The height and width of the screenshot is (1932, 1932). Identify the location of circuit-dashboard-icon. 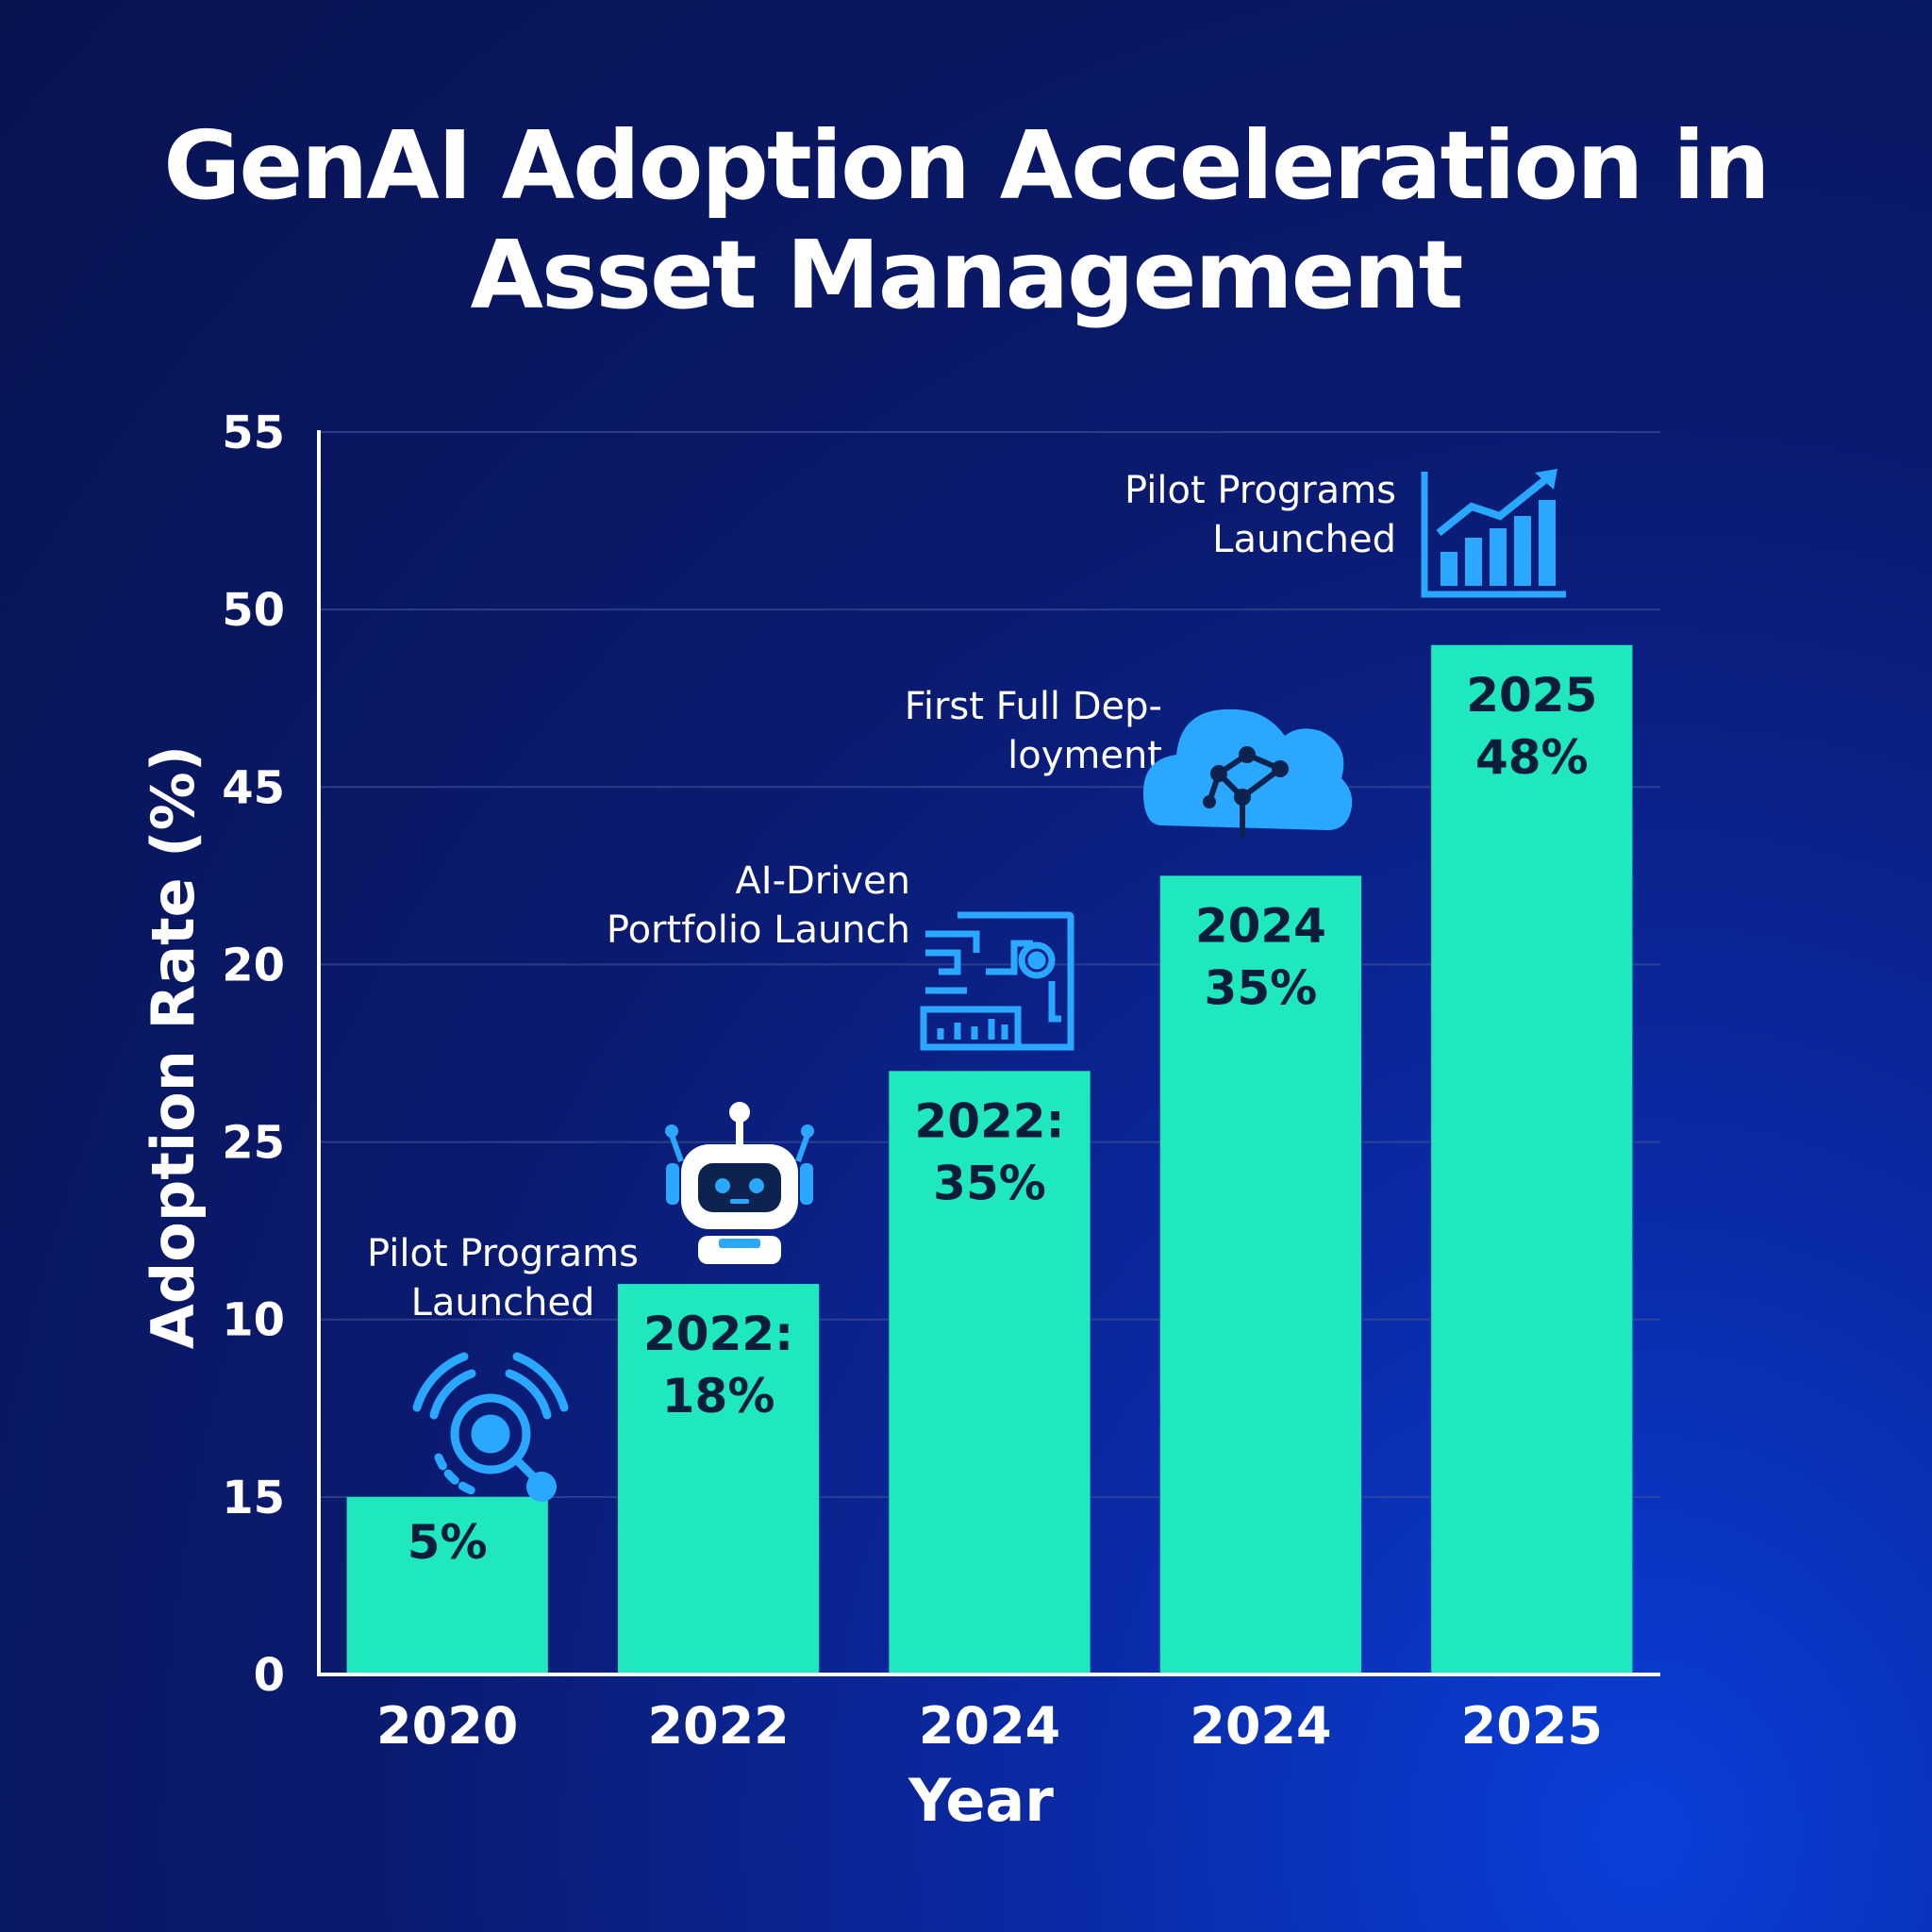
(997, 981).